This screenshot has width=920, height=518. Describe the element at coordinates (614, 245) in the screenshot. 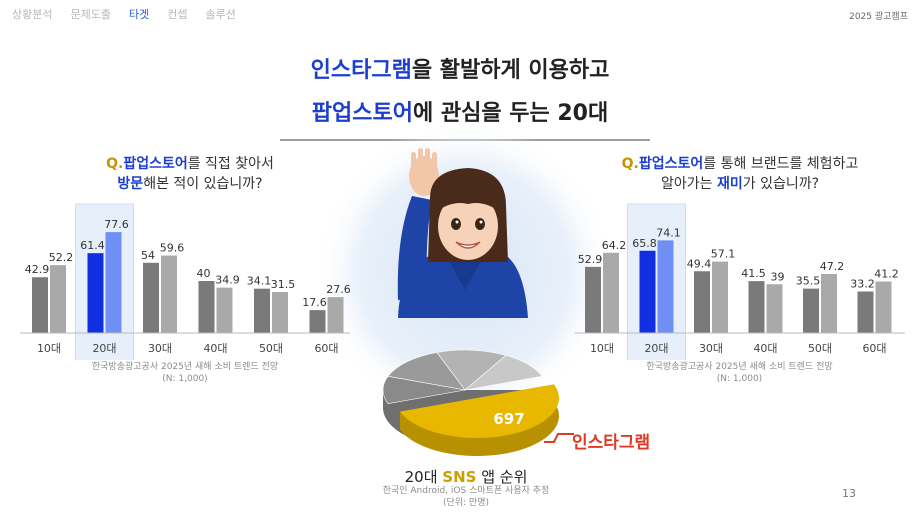

I see `data-label: 64.2` at that location.